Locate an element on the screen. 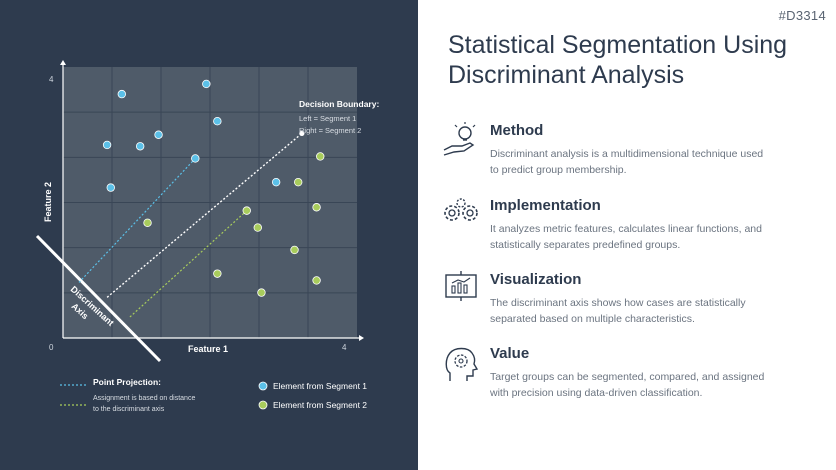  boundary-title: Decision Boundary: is located at coordinates (339, 104).